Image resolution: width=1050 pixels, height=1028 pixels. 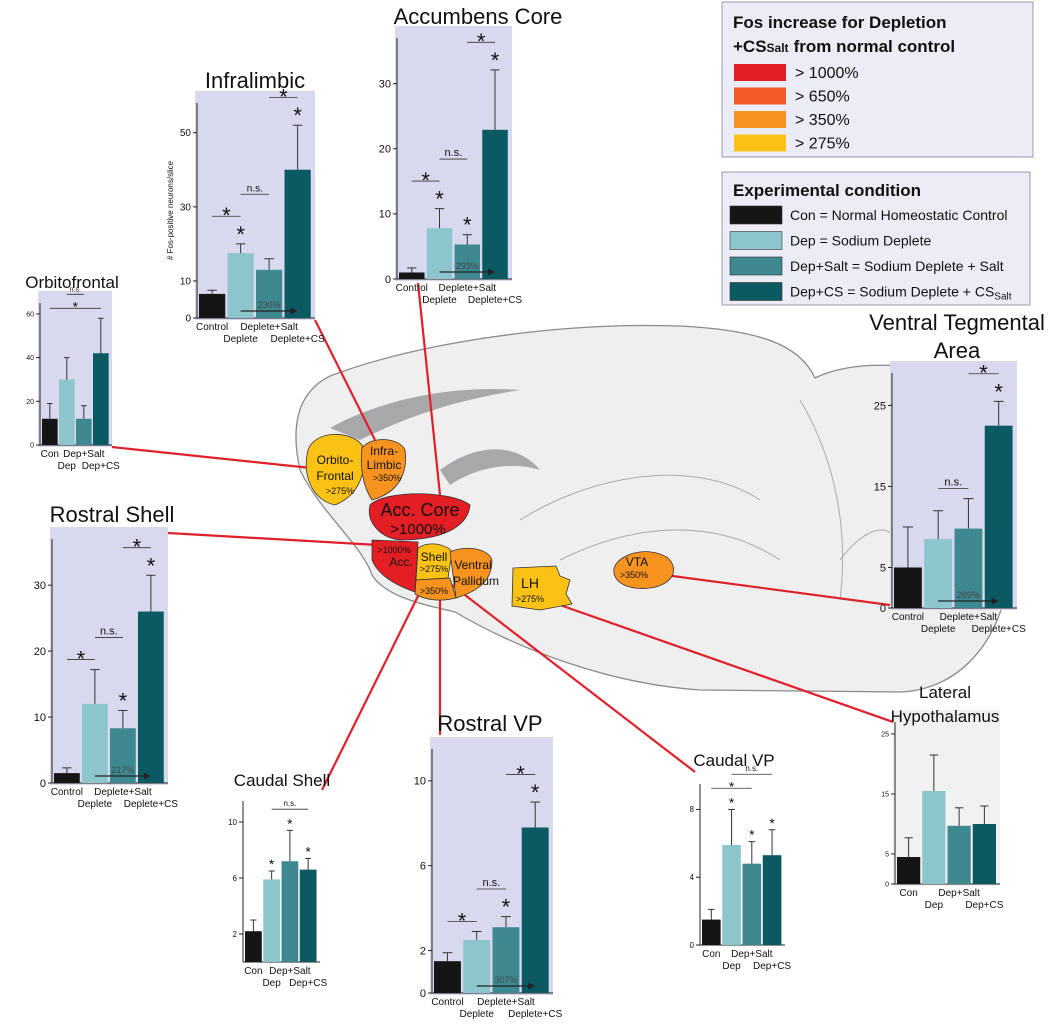 What do you see at coordinates (984, 905) in the screenshot?
I see `x-tick-label: Dep+CS` at bounding box center [984, 905].